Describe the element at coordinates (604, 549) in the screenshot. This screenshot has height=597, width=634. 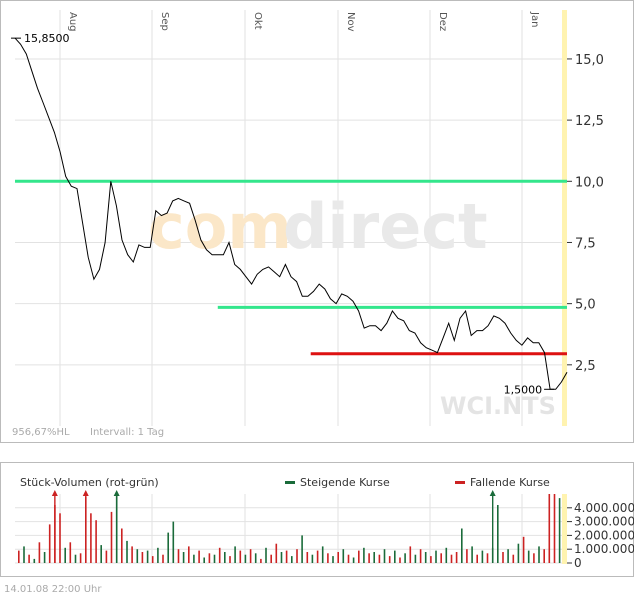
I see `volume-tick-label: 1.000.000` at that location.